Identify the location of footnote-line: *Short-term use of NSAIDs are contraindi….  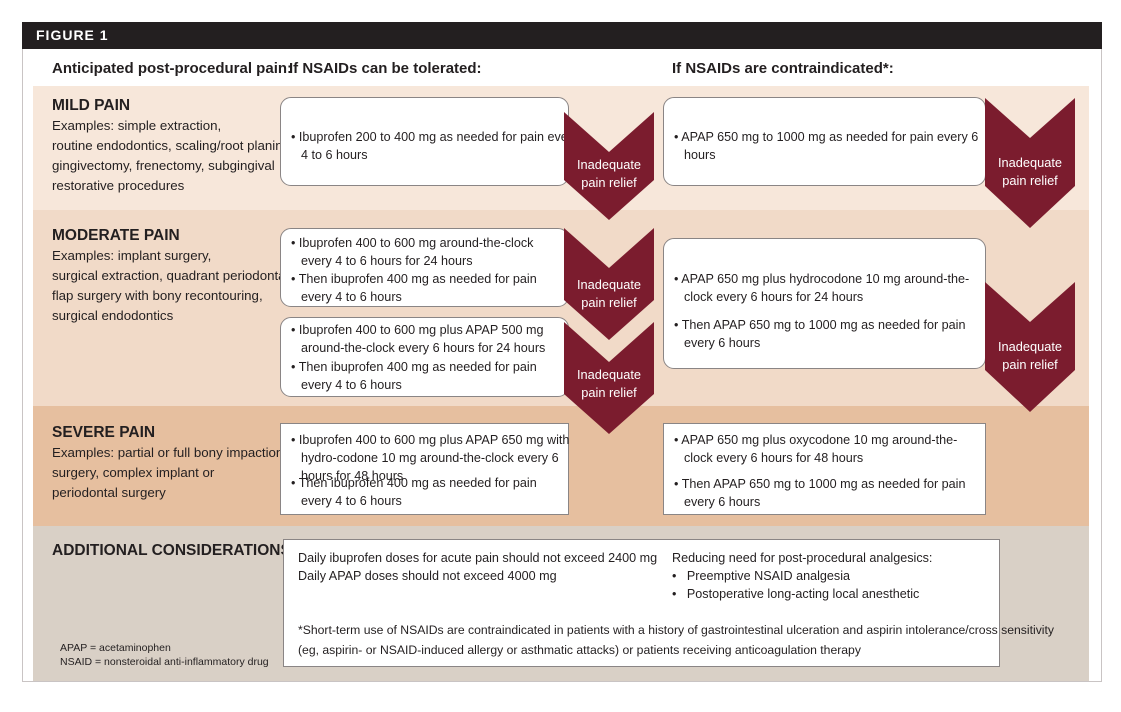
(676, 630).